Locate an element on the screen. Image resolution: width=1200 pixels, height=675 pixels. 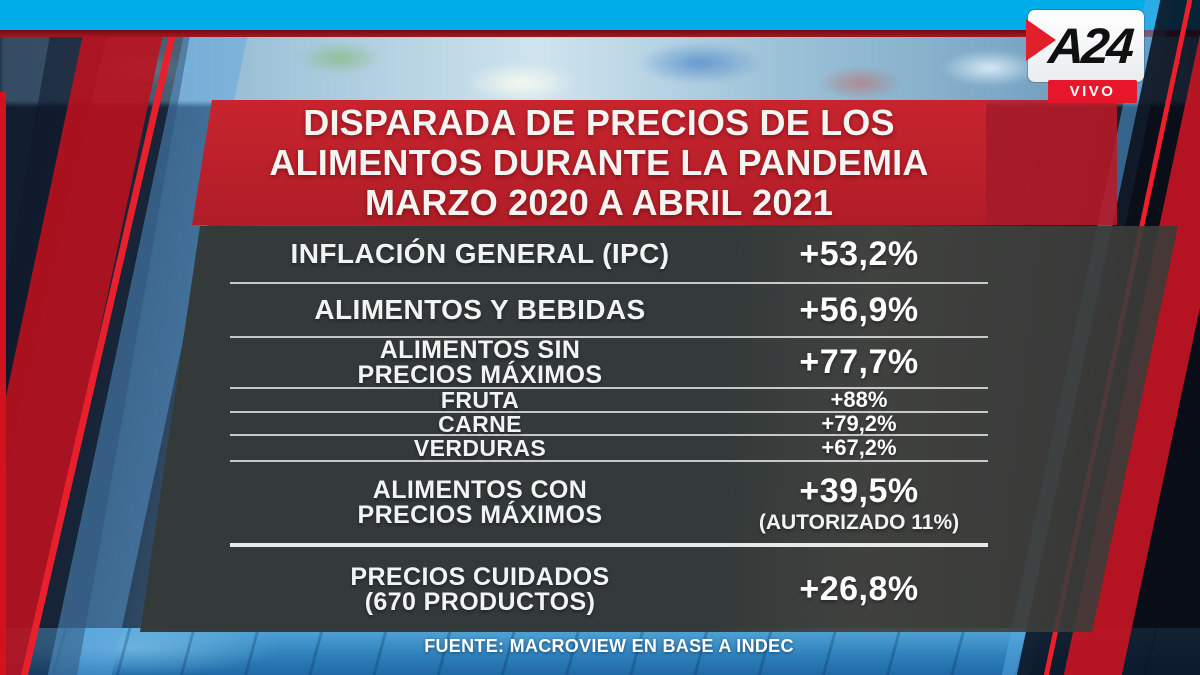
blue-floor-strip is located at coordinates (600, 651).